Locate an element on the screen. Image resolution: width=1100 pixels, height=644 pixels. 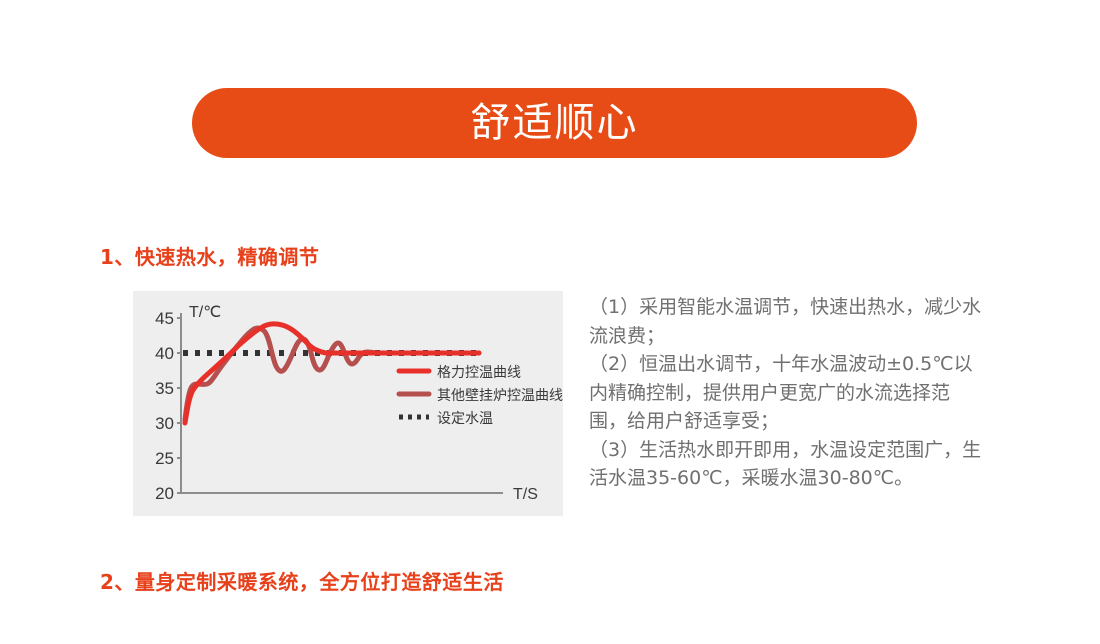
y-tick-label: 40 is located at coordinates (164, 353).